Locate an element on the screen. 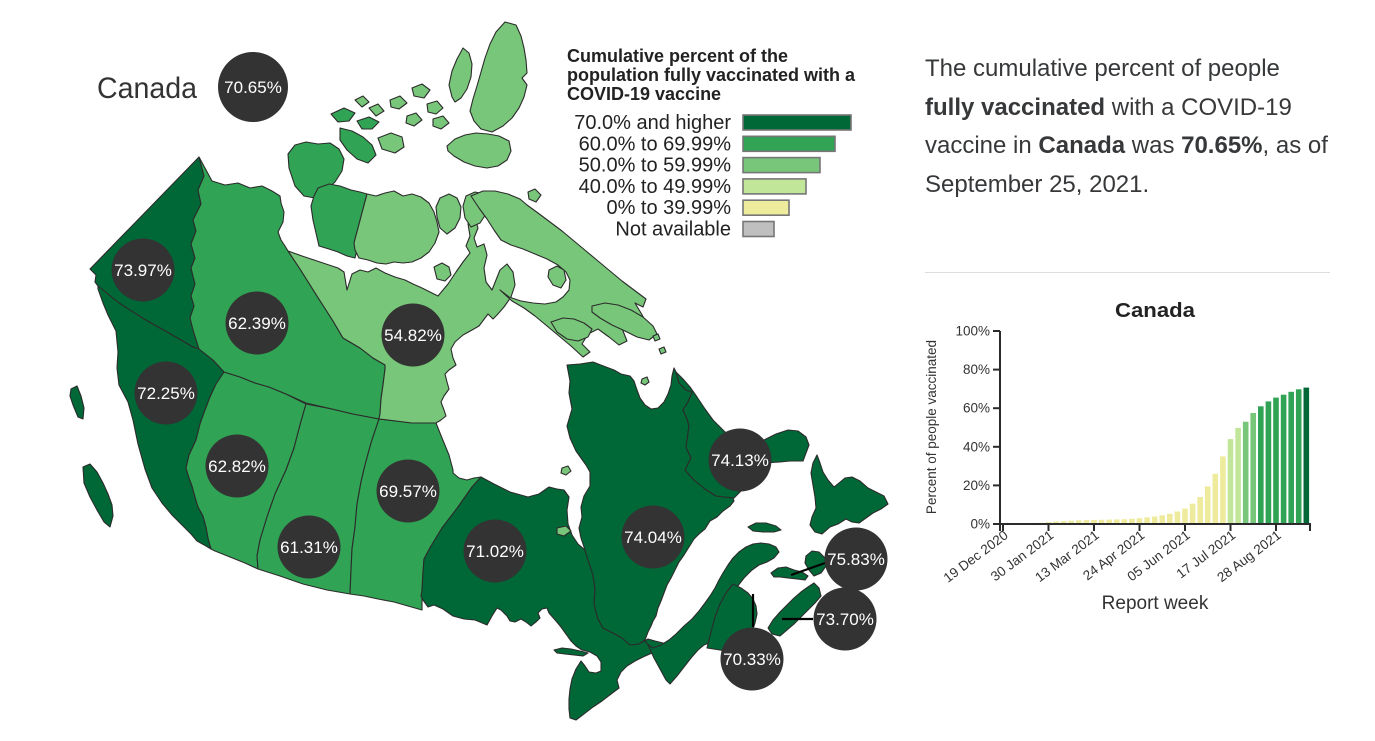  svg-text: 70.0% and higher is located at coordinates (652, 123).